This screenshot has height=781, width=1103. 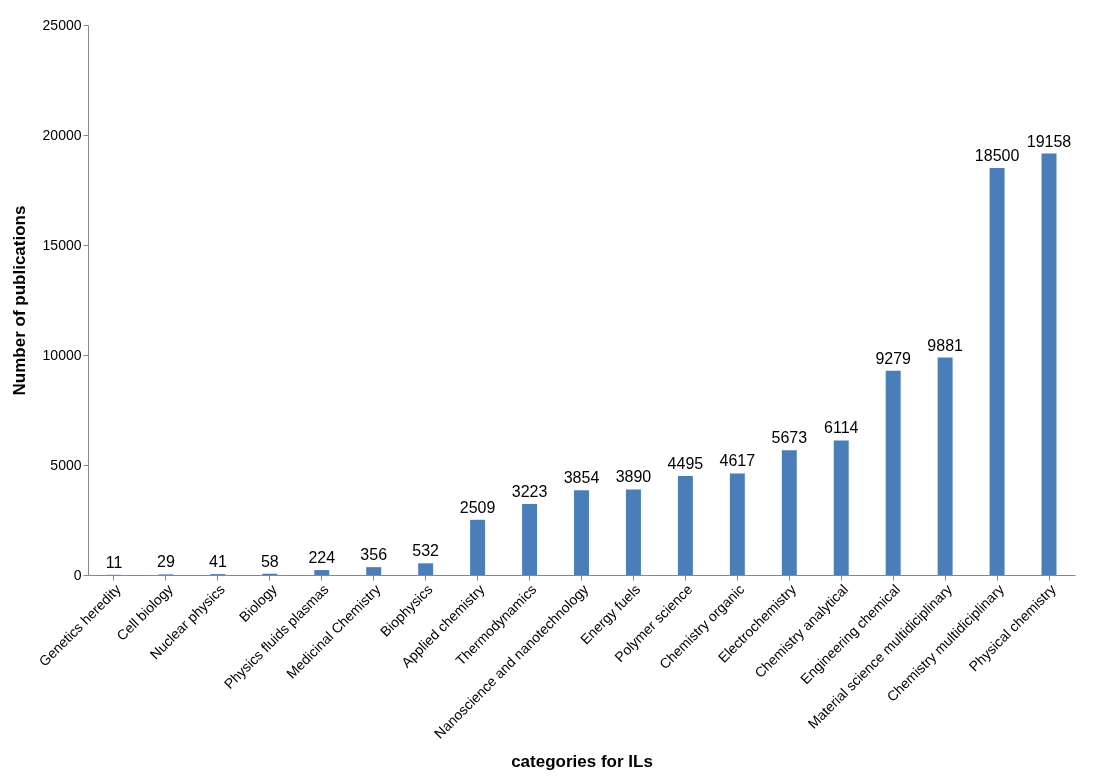 What do you see at coordinates (62, 354) in the screenshot?
I see `y-tick-label: 10000` at bounding box center [62, 354].